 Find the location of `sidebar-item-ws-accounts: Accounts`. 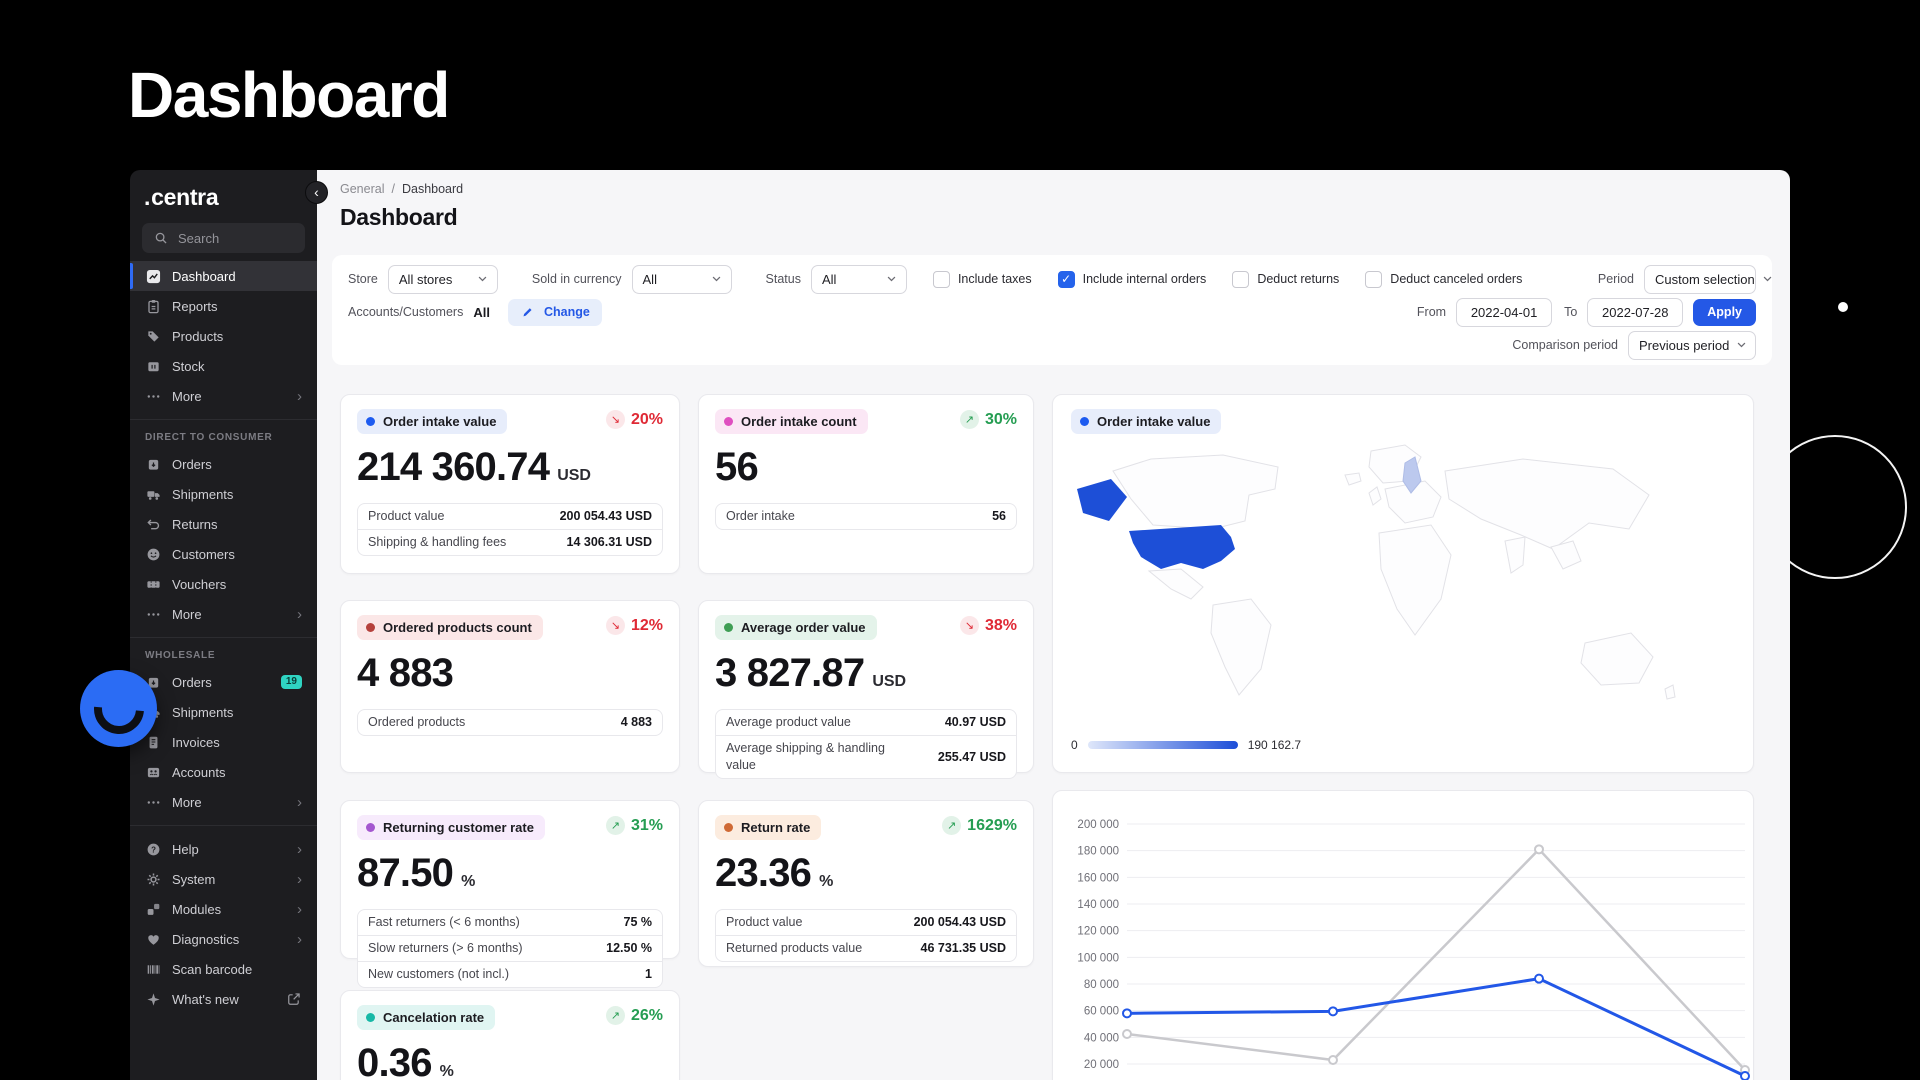

sidebar-item-ws-accounts: Accounts is located at coordinates (223, 772).